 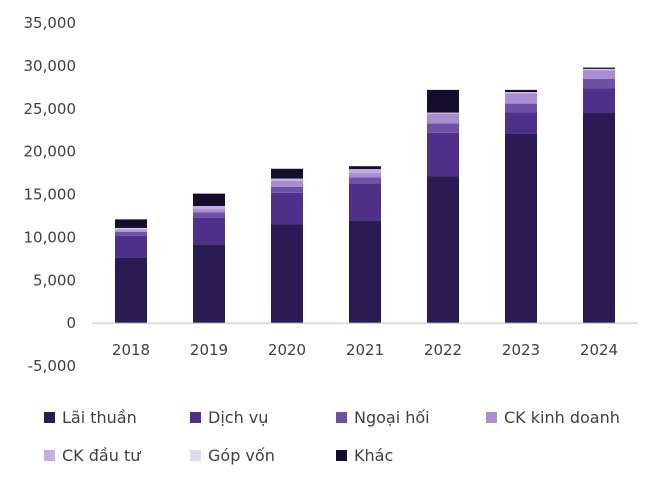 I want to click on y-tick-label: -5,000, so click(x=52, y=366).